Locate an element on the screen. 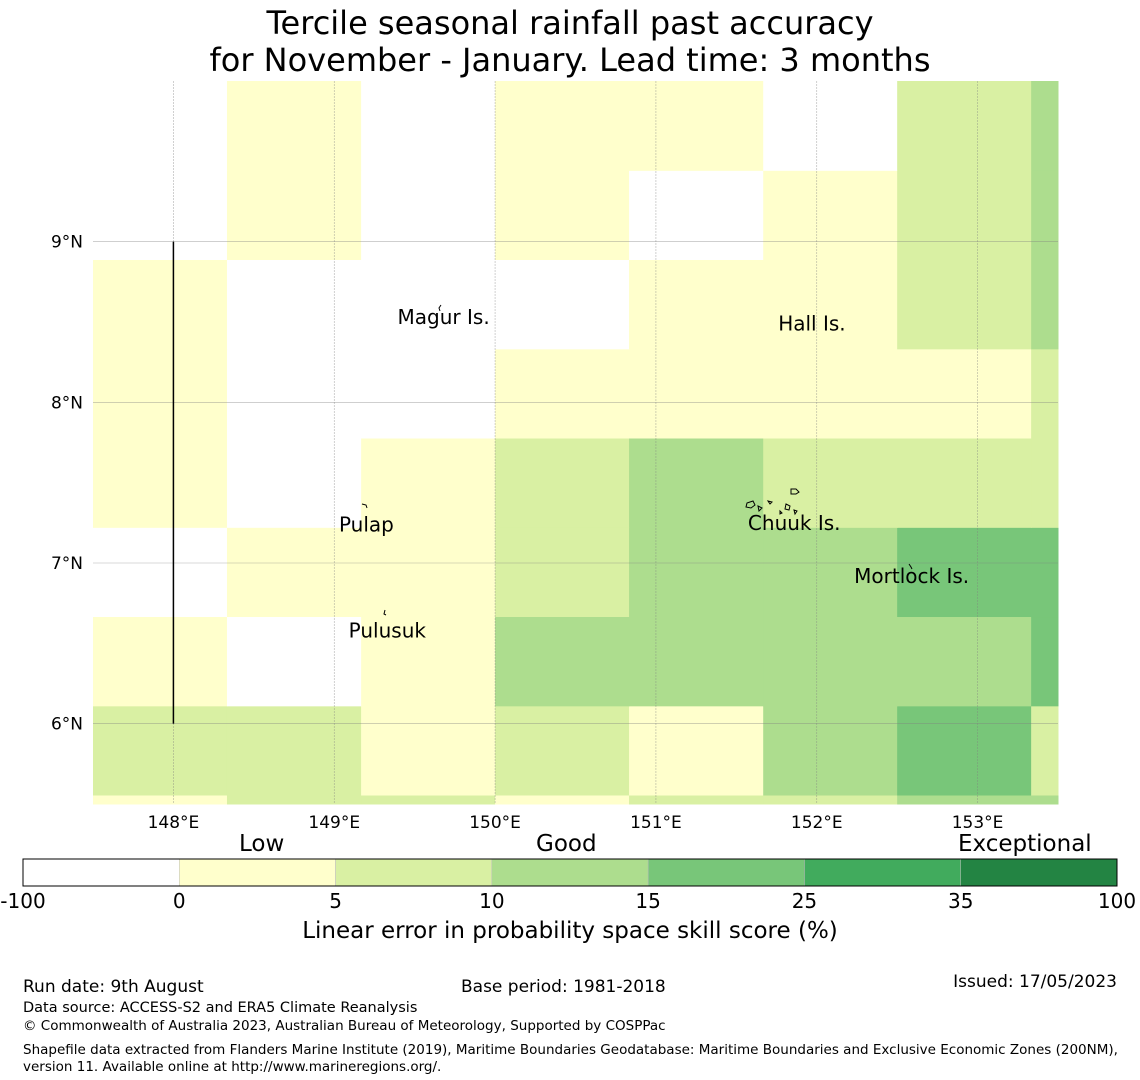  latitude-tick-label: 9°N is located at coordinates (67, 243).